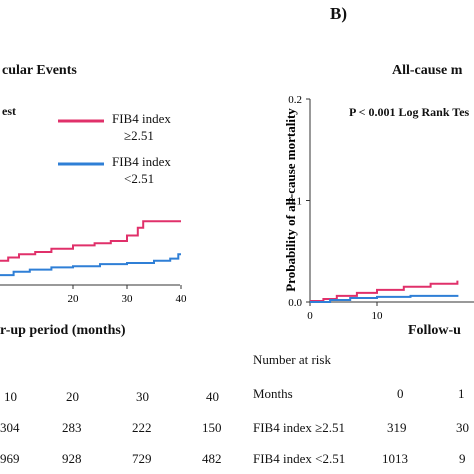  What do you see at coordinates (182, 299) in the screenshot?
I see `left-x-tick-label: 40` at bounding box center [182, 299].